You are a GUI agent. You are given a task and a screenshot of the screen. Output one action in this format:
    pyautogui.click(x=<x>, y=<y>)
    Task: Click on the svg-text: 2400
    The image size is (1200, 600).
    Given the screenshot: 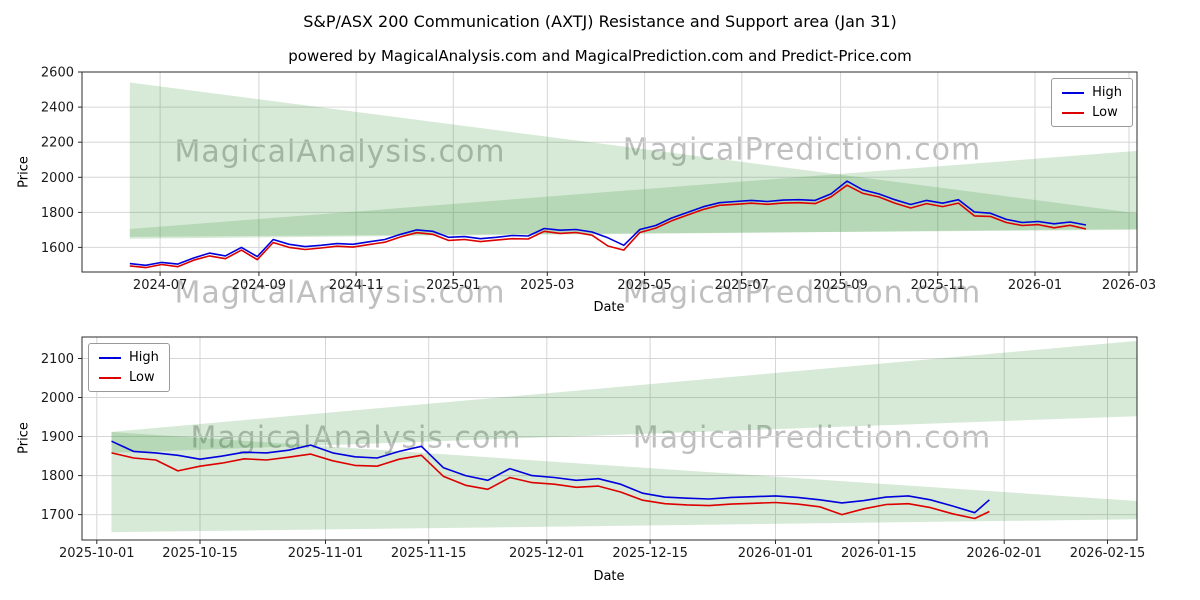 What is the action you would take?
    pyautogui.click(x=57, y=108)
    